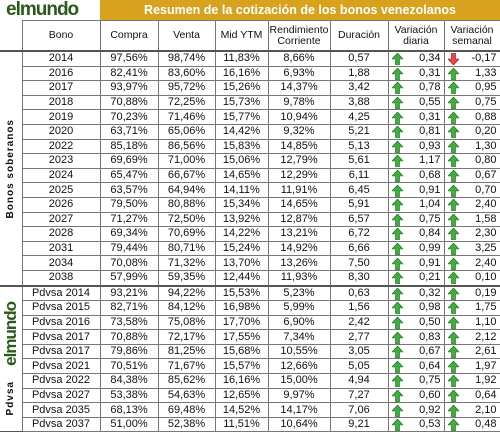  What do you see at coordinates (186, 248) in the screenshot?
I see `cell: 80,71%` at bounding box center [186, 248].